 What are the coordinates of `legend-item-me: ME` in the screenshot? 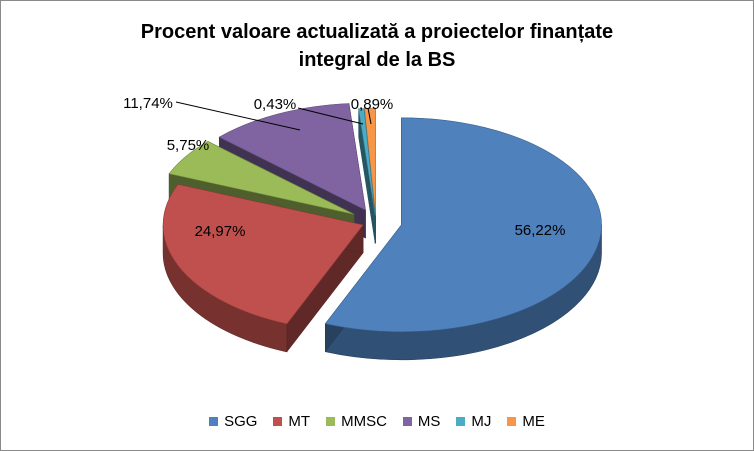 It's located at (526, 421).